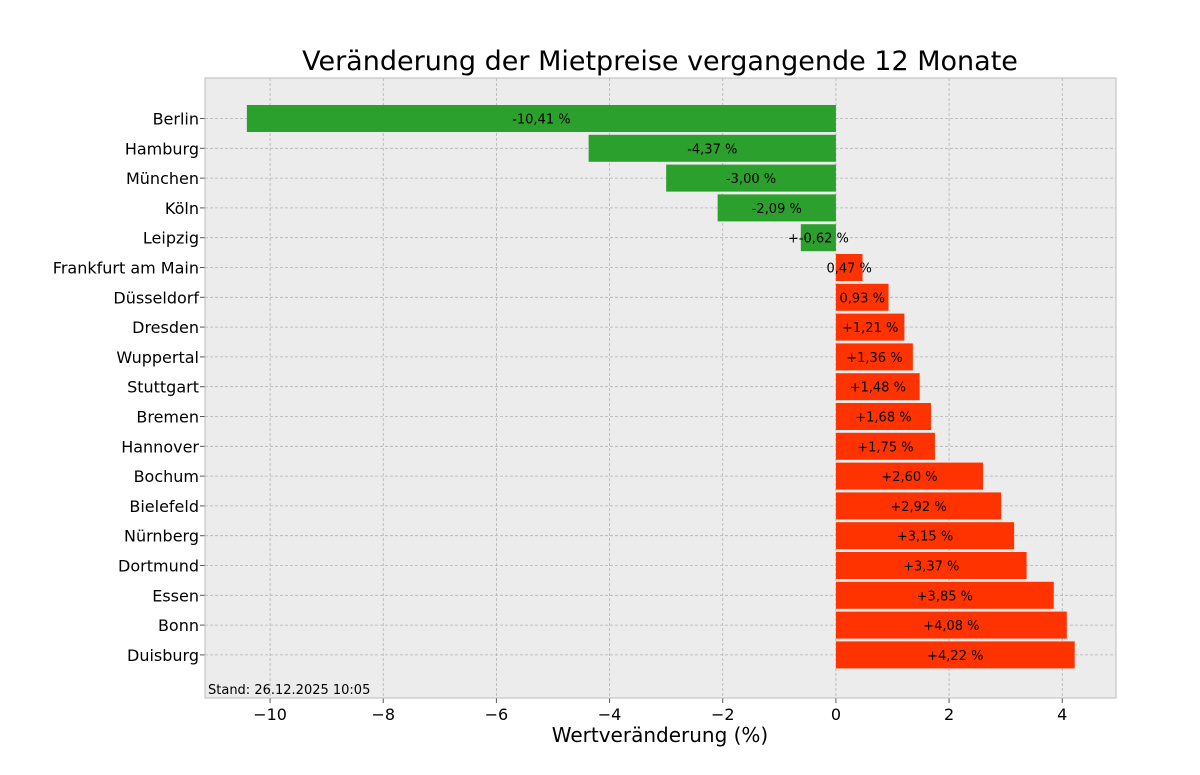 This screenshot has height=775, width=1200. I want to click on x-tick-label: 0, so click(836, 714).